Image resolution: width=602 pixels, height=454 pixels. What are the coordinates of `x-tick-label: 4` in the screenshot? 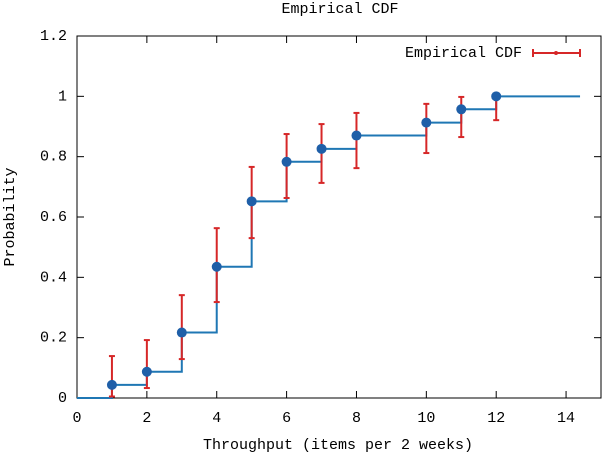 It's located at (216, 418).